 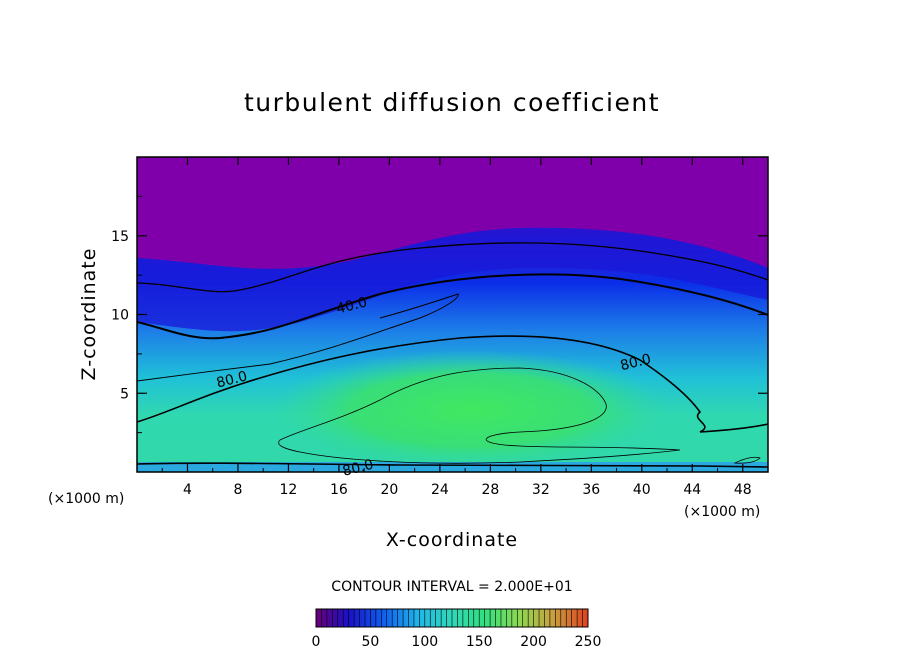 What do you see at coordinates (424, 642) in the screenshot?
I see `colorbar-tick-label: 100` at bounding box center [424, 642].